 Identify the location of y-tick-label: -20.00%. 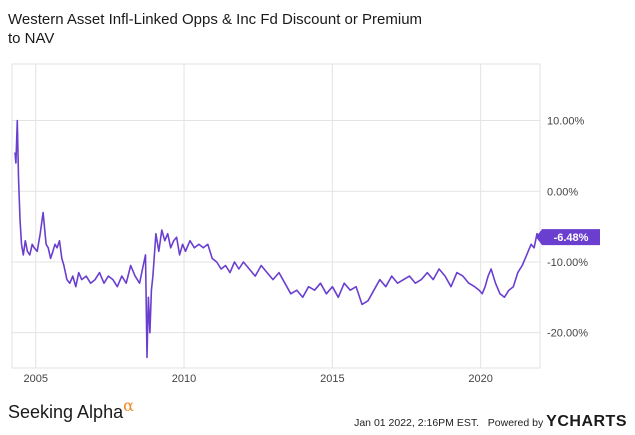
(567, 334).